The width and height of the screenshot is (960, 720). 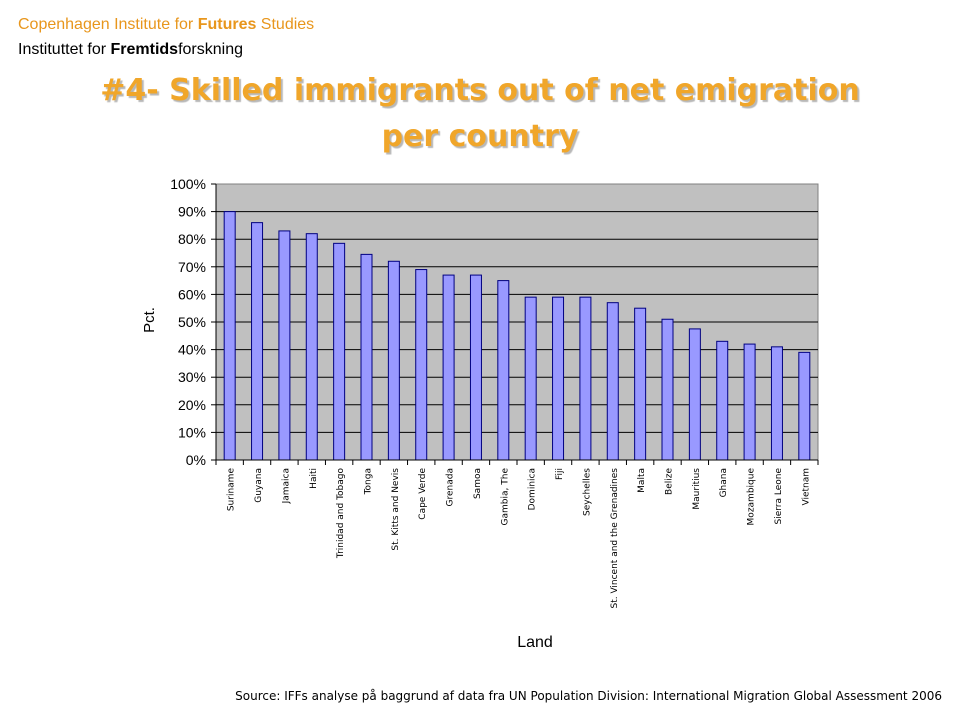 What do you see at coordinates (259, 485) in the screenshot?
I see `x-tick-label: Guyana` at bounding box center [259, 485].